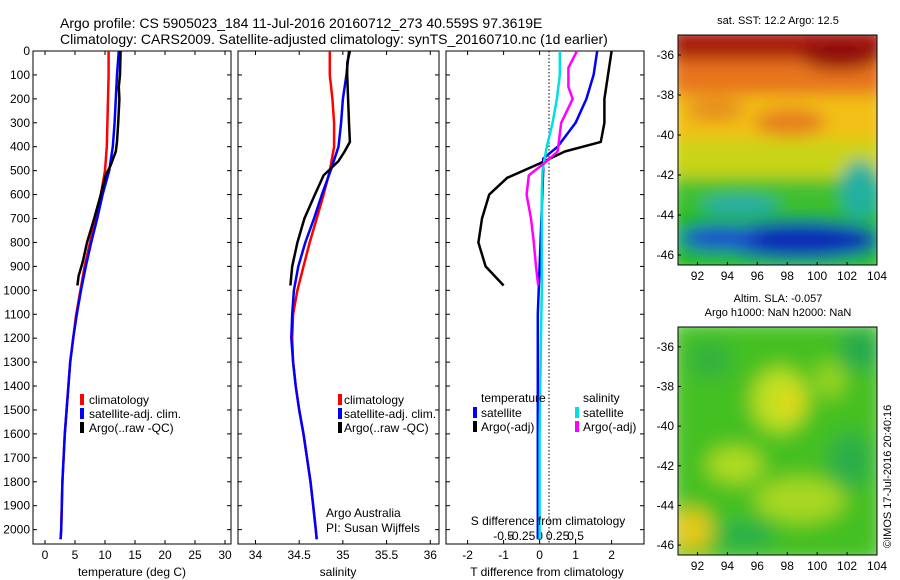 This screenshot has height=580, width=900. What do you see at coordinates (603, 413) in the screenshot?
I see `legend-label-sal-satellite: satellite` at bounding box center [603, 413].